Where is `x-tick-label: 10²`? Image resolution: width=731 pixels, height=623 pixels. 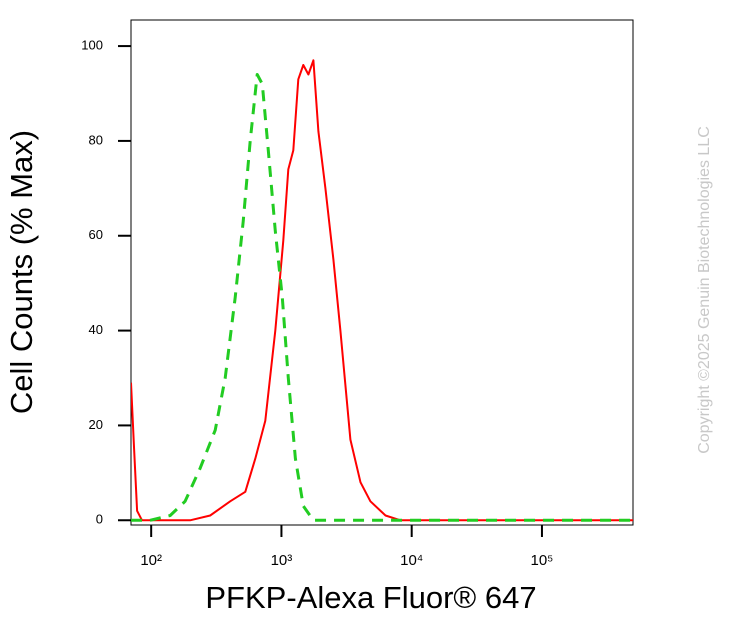 x-tick-label: 10² is located at coordinates (151, 560).